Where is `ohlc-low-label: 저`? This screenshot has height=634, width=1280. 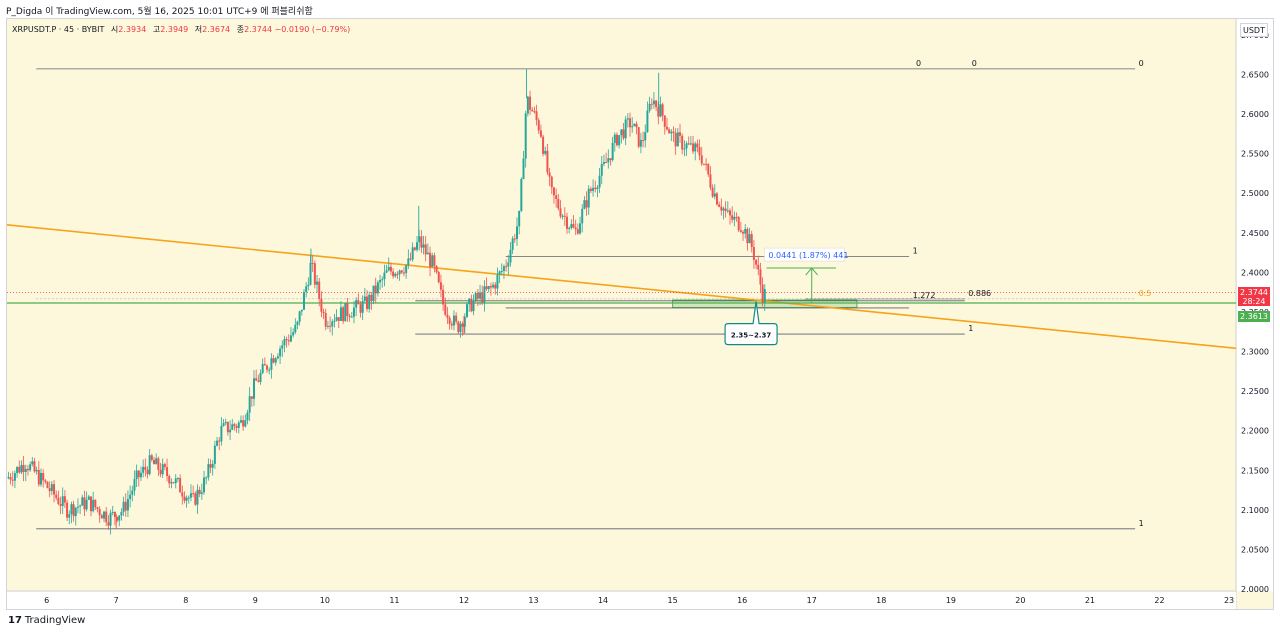 ohlc-low-label: 저 is located at coordinates (198, 29).